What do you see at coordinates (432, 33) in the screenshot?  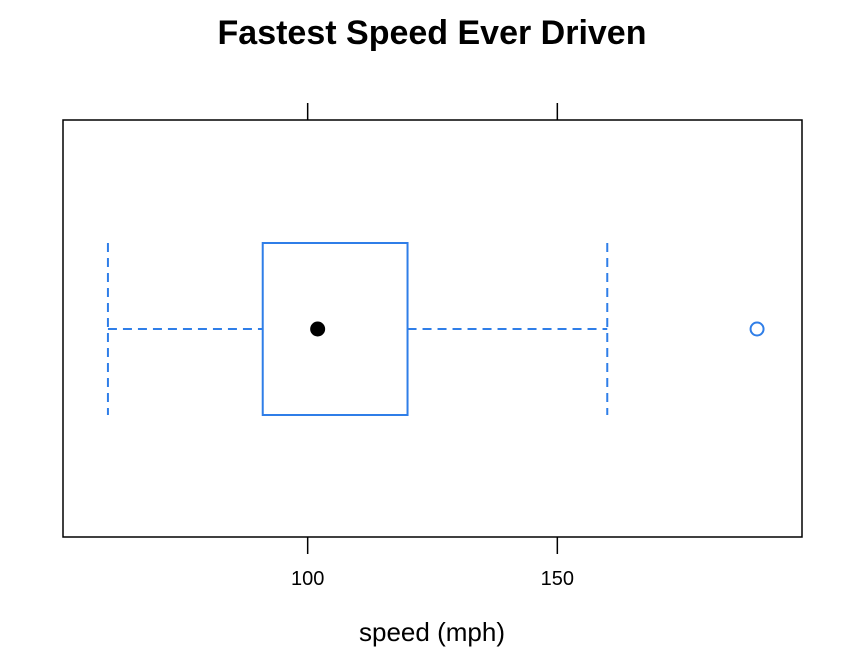 I see `chart-title: Fastest Speed Ever Driven` at bounding box center [432, 33].